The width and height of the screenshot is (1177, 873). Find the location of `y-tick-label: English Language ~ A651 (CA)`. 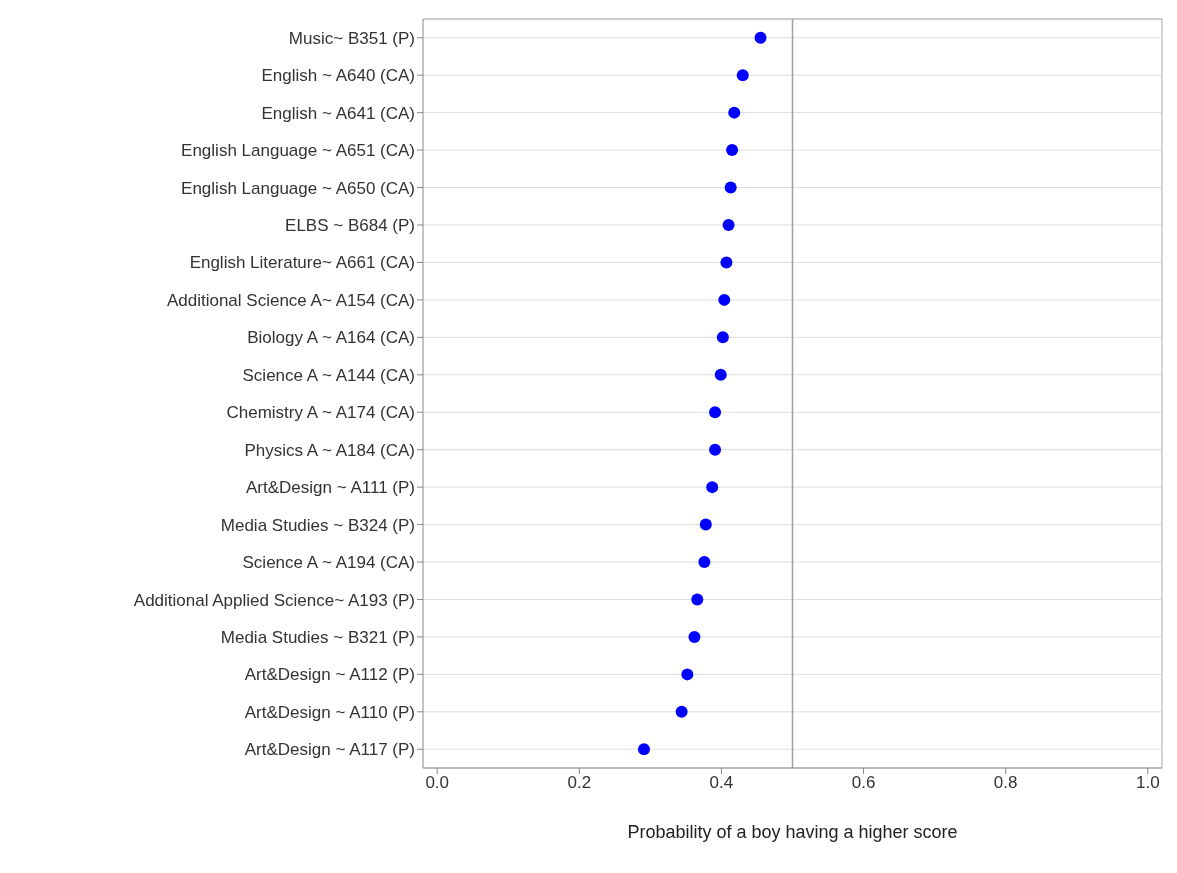

y-tick-label: English Language ~ A651 (CA) is located at coordinates (298, 151).